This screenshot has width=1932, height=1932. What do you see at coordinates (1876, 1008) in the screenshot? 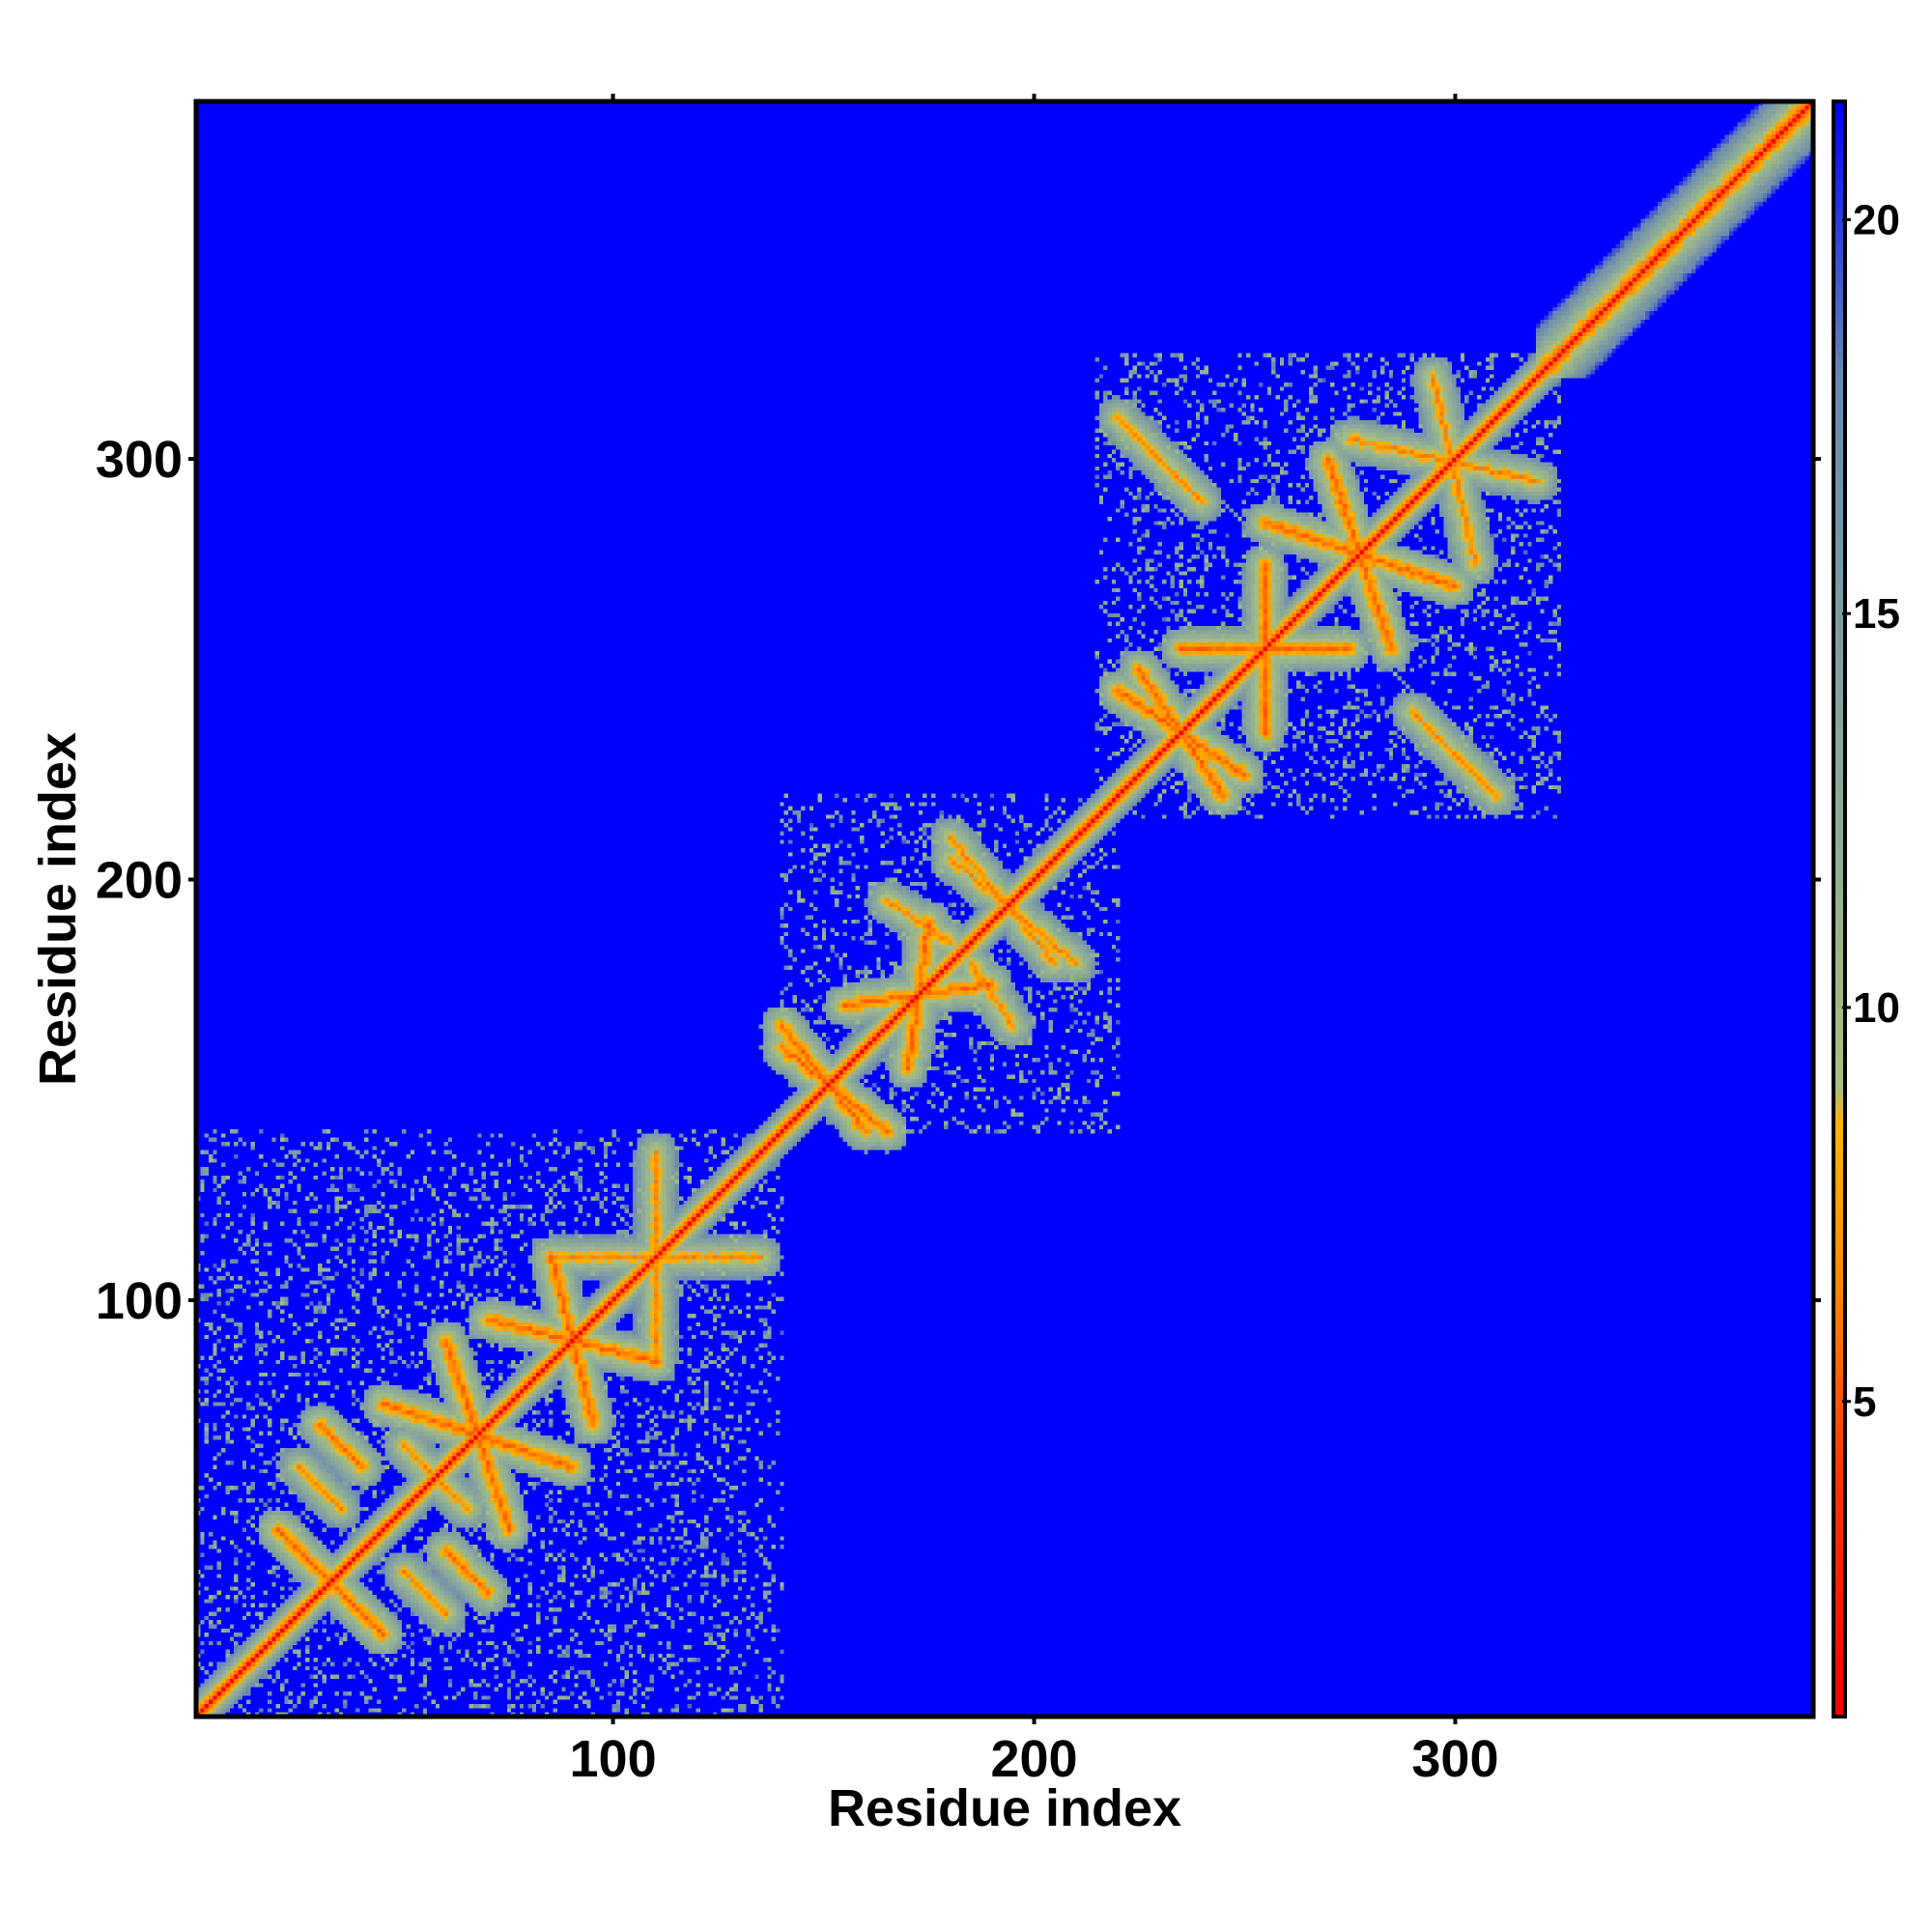
I see `colorbar-tick-label: 10` at bounding box center [1876, 1008].